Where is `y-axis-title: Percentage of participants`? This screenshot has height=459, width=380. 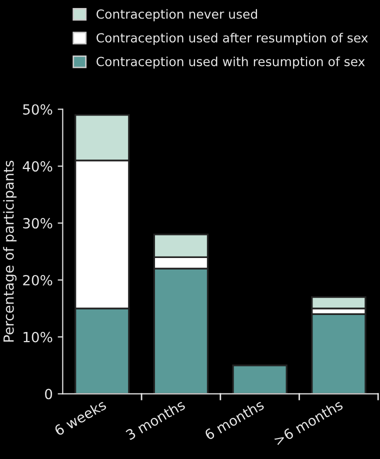
y-axis-title: Percentage of participants is located at coordinates (10, 251).